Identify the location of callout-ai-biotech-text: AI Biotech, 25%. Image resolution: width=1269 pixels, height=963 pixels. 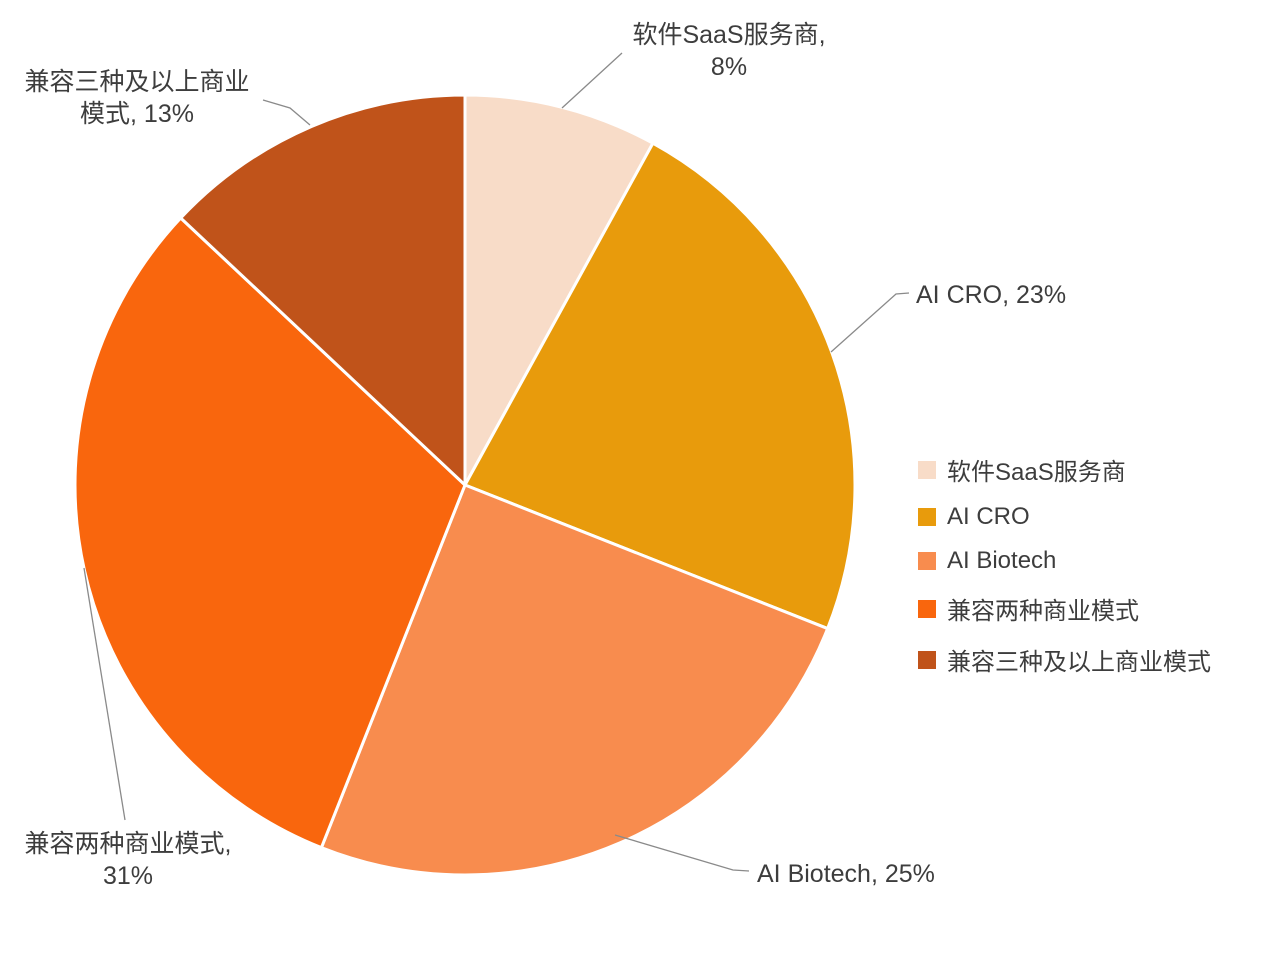
(846, 874).